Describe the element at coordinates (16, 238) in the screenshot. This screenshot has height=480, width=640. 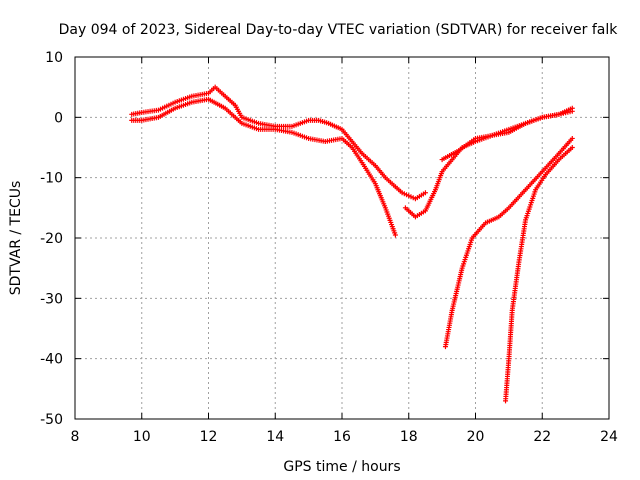
I see `y-axis-label: SDTVAR / TECUs` at that location.